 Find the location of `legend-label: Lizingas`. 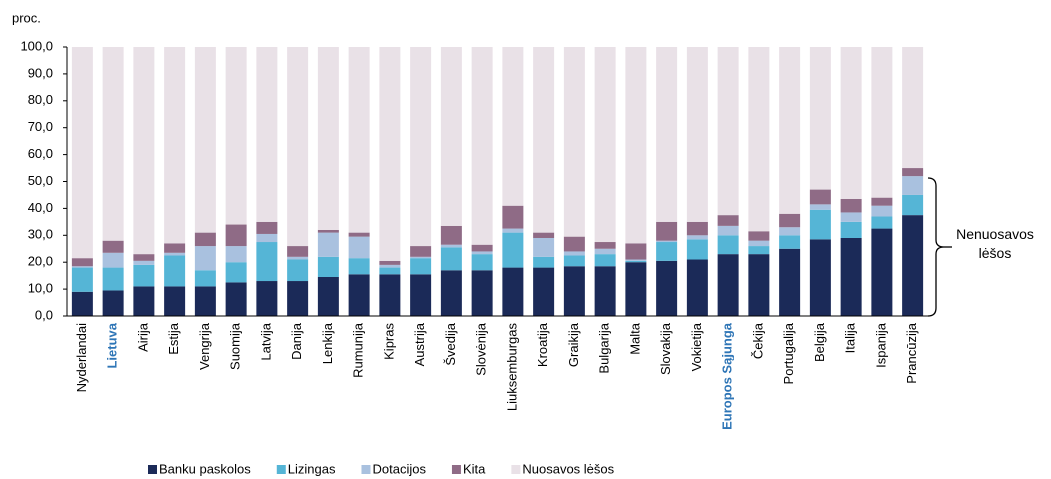

legend-label: Lizingas is located at coordinates (312, 468).